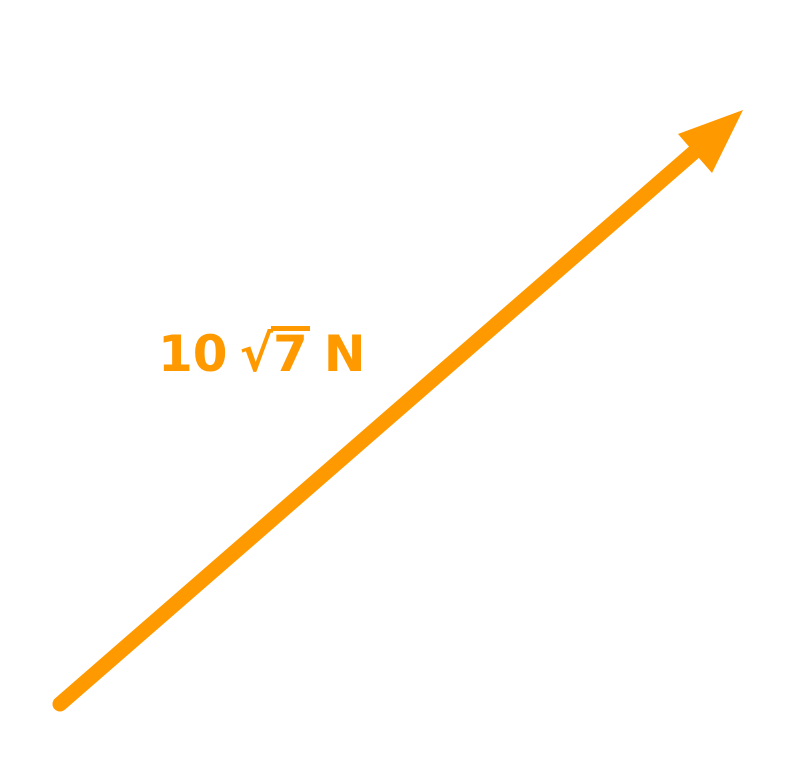 The image size is (800, 773). What do you see at coordinates (290, 354) in the screenshot?
I see `force-radicand: 7` at bounding box center [290, 354].